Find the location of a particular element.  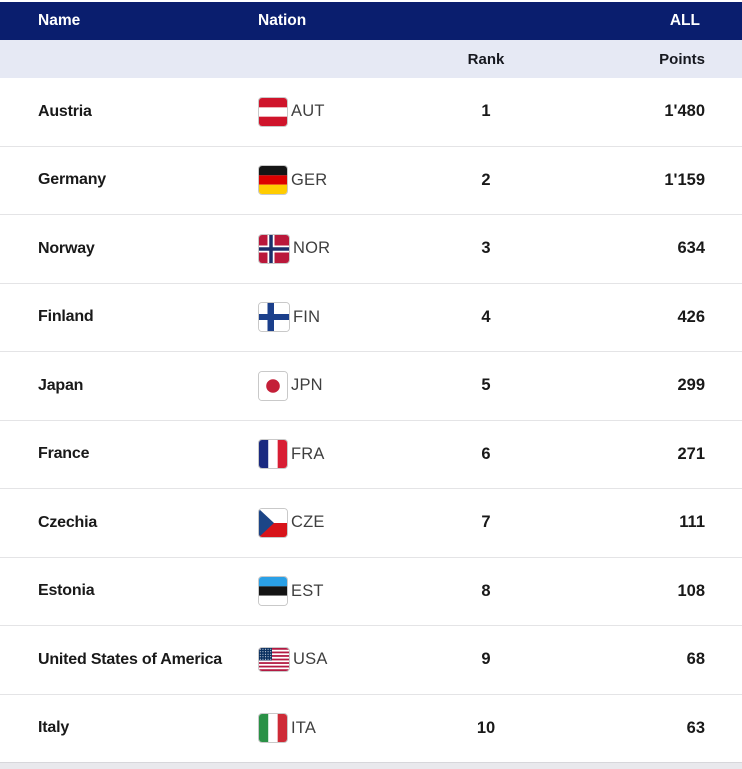

nation-points: 426 is located at coordinates (691, 316).